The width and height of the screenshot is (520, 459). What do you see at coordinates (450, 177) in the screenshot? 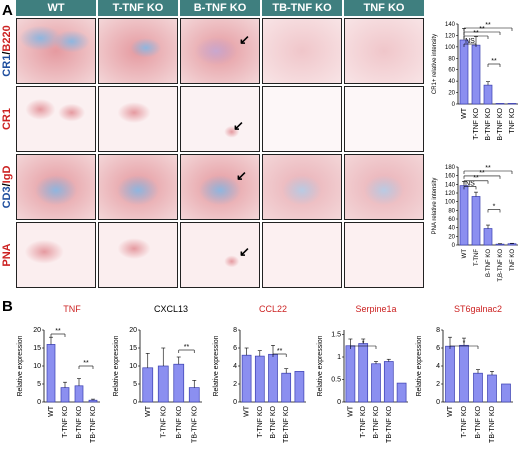
I see `y-tick-label: 160` at bounding box center [450, 177].